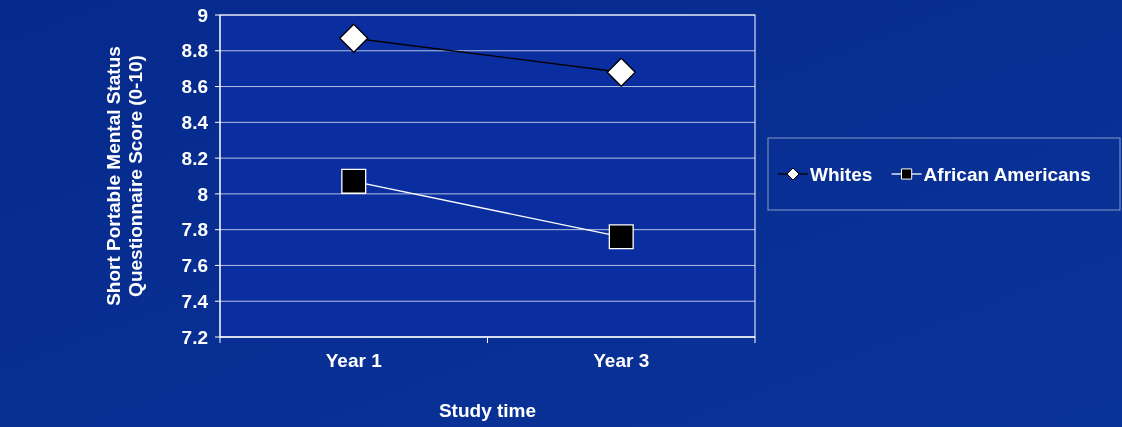 This screenshot has width=1122, height=427. I want to click on y-tick-label: 8, so click(202, 194).